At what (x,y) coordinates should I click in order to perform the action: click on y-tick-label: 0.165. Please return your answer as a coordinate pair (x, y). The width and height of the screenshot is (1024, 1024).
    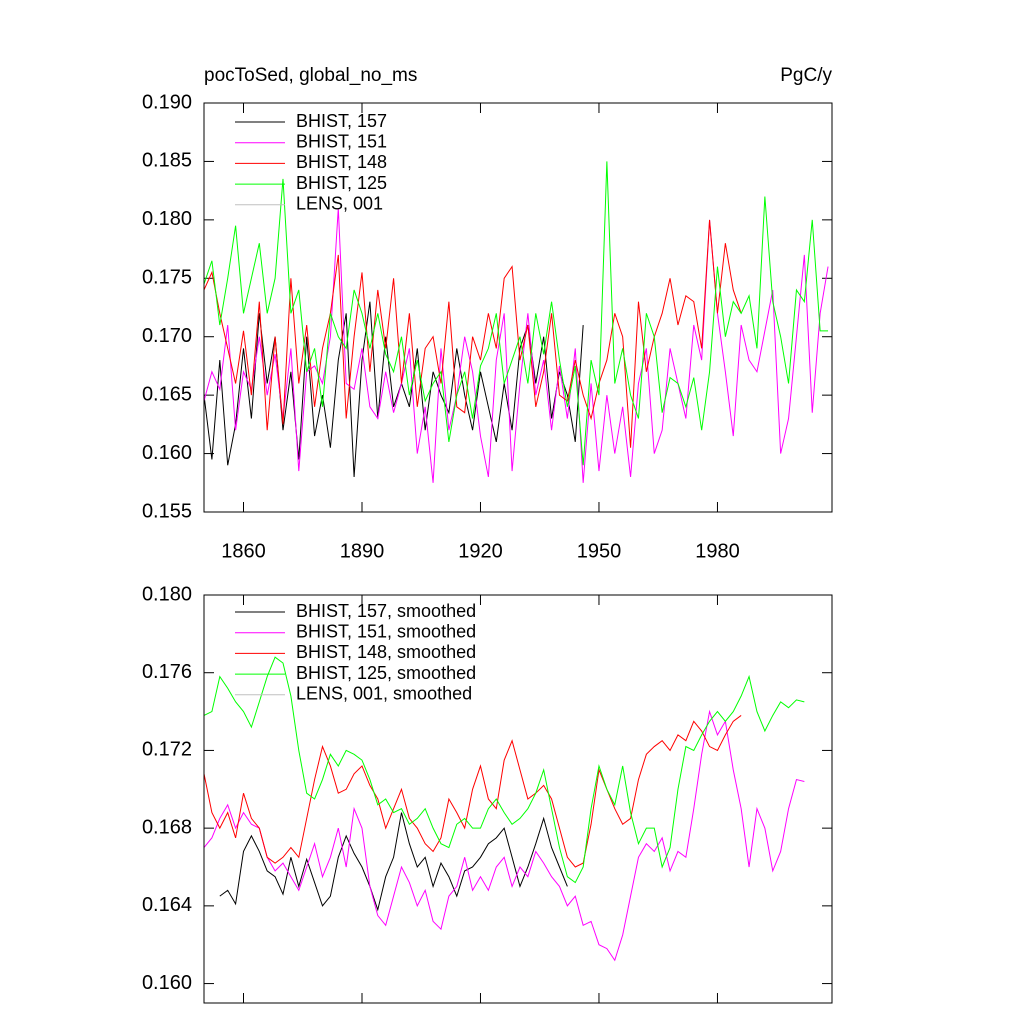
    Looking at the image, I should click on (167, 394).